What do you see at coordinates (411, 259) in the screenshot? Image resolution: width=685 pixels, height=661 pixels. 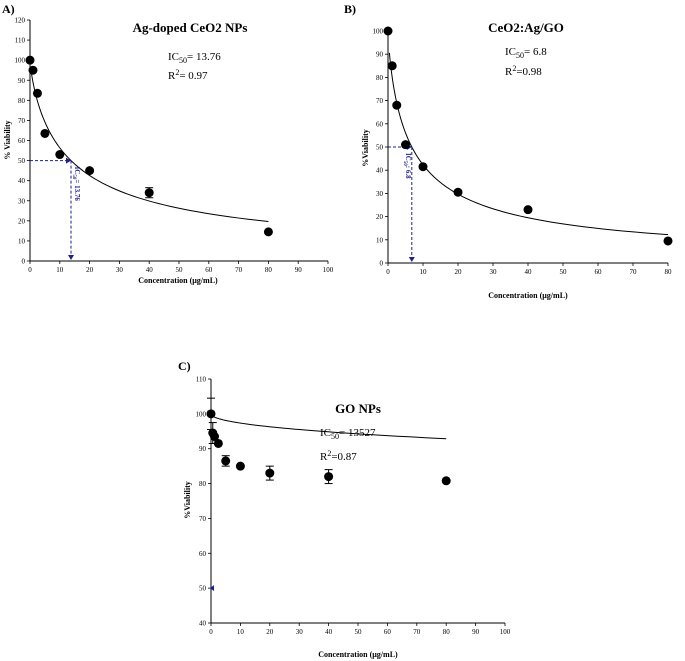 I see `ic50-varrow-b` at bounding box center [411, 259].